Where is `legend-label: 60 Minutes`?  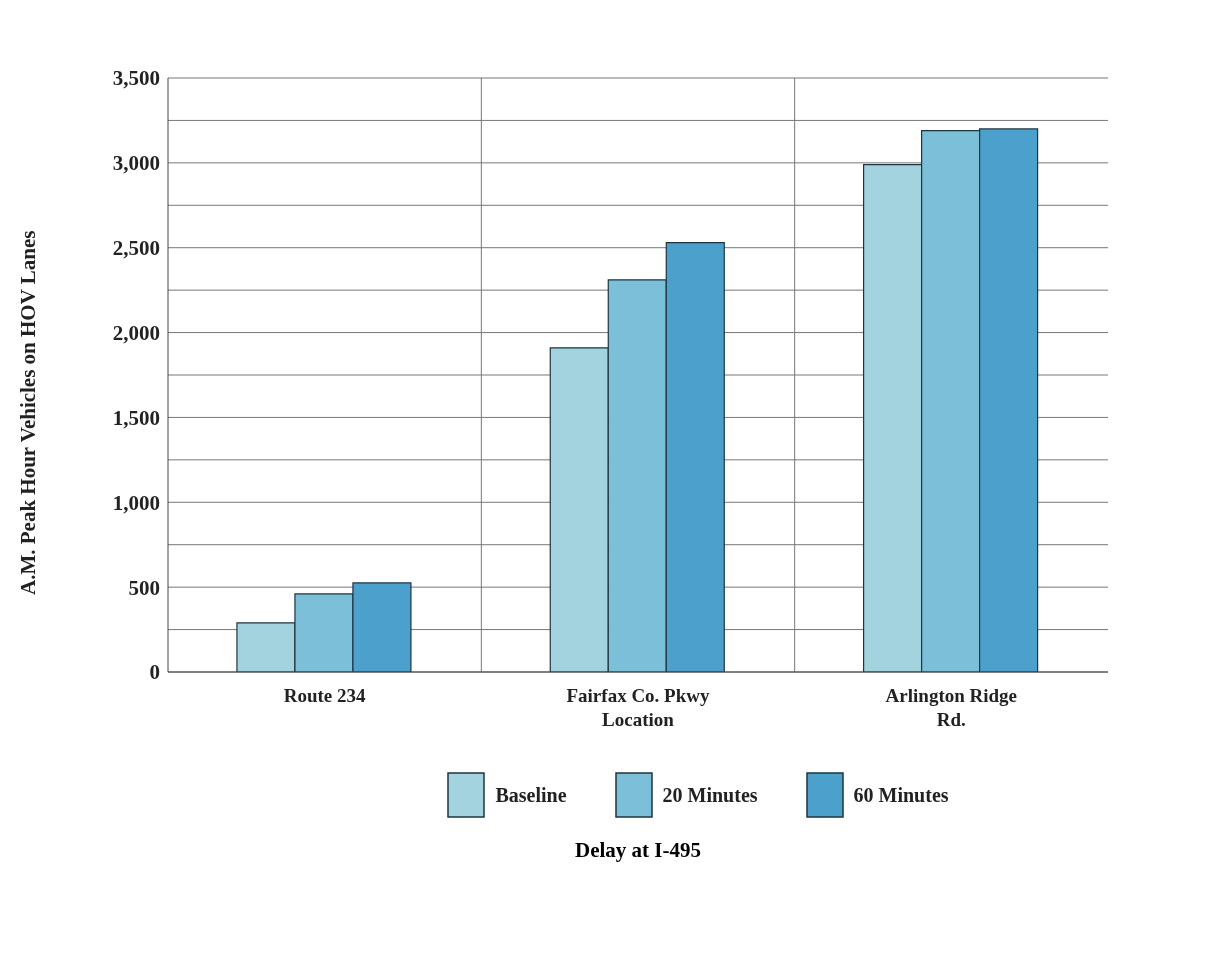 legend-label: 60 Minutes is located at coordinates (901, 795).